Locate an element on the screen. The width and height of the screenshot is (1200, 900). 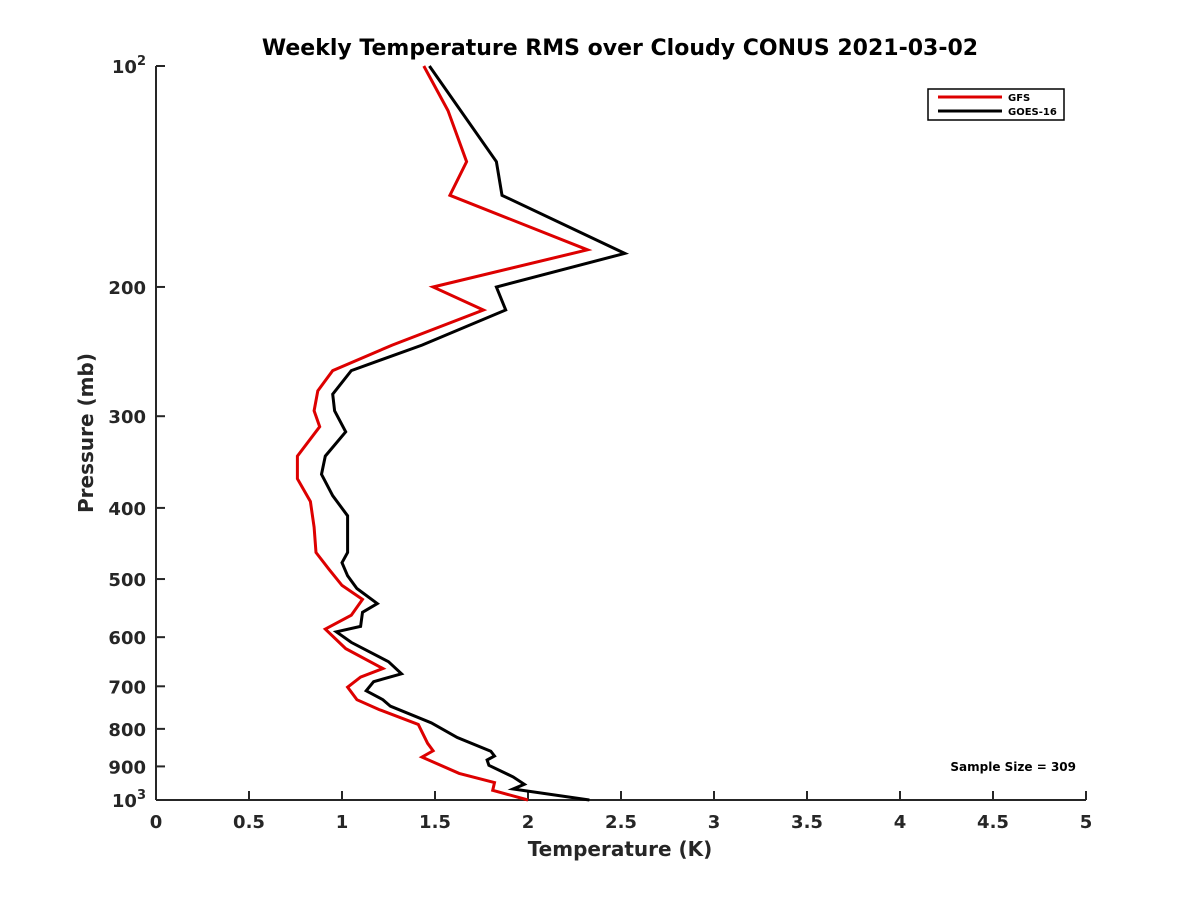
x-tick-label: 2 is located at coordinates (528, 822).